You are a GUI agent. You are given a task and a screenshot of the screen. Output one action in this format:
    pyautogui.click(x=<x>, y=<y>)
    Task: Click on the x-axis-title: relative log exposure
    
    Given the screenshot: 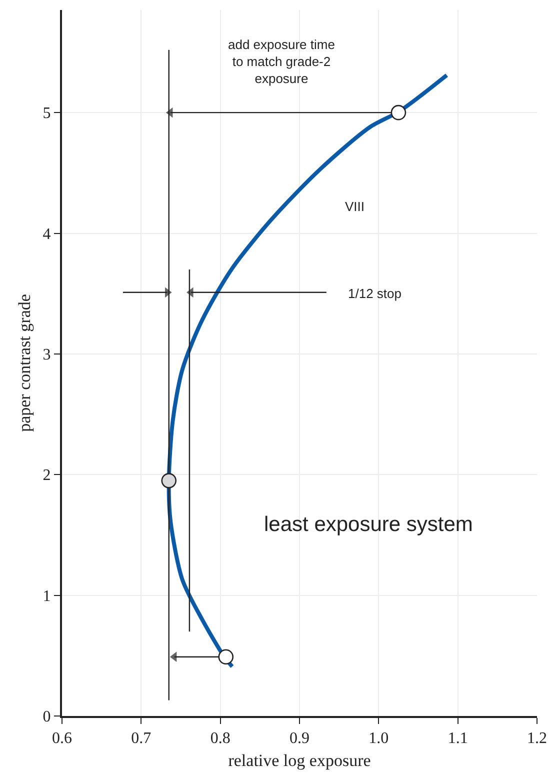 What is the action you would take?
    pyautogui.click(x=299, y=760)
    